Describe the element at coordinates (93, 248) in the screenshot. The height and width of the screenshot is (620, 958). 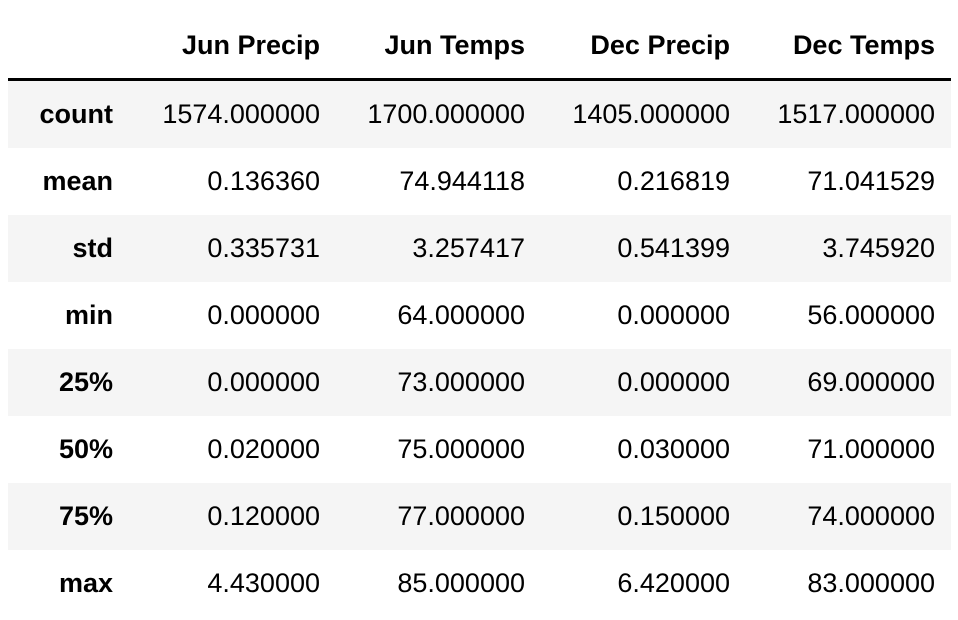
I see `row-label: std` at that location.